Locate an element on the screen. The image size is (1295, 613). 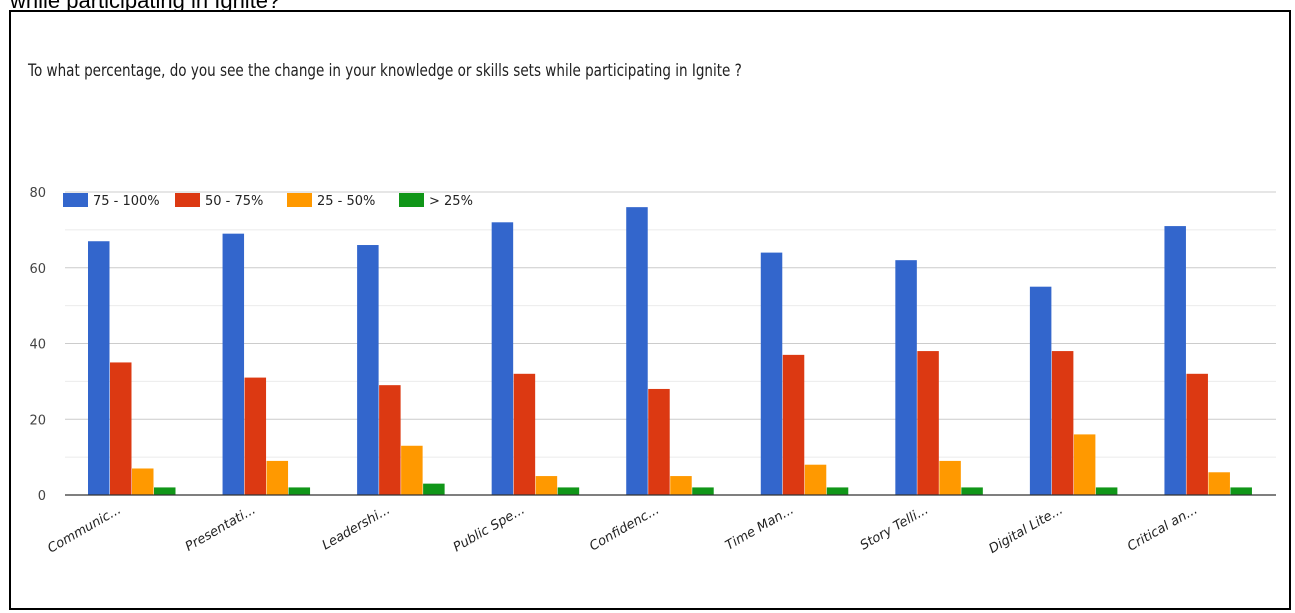
y-tick-label: 80 is located at coordinates (37, 193).